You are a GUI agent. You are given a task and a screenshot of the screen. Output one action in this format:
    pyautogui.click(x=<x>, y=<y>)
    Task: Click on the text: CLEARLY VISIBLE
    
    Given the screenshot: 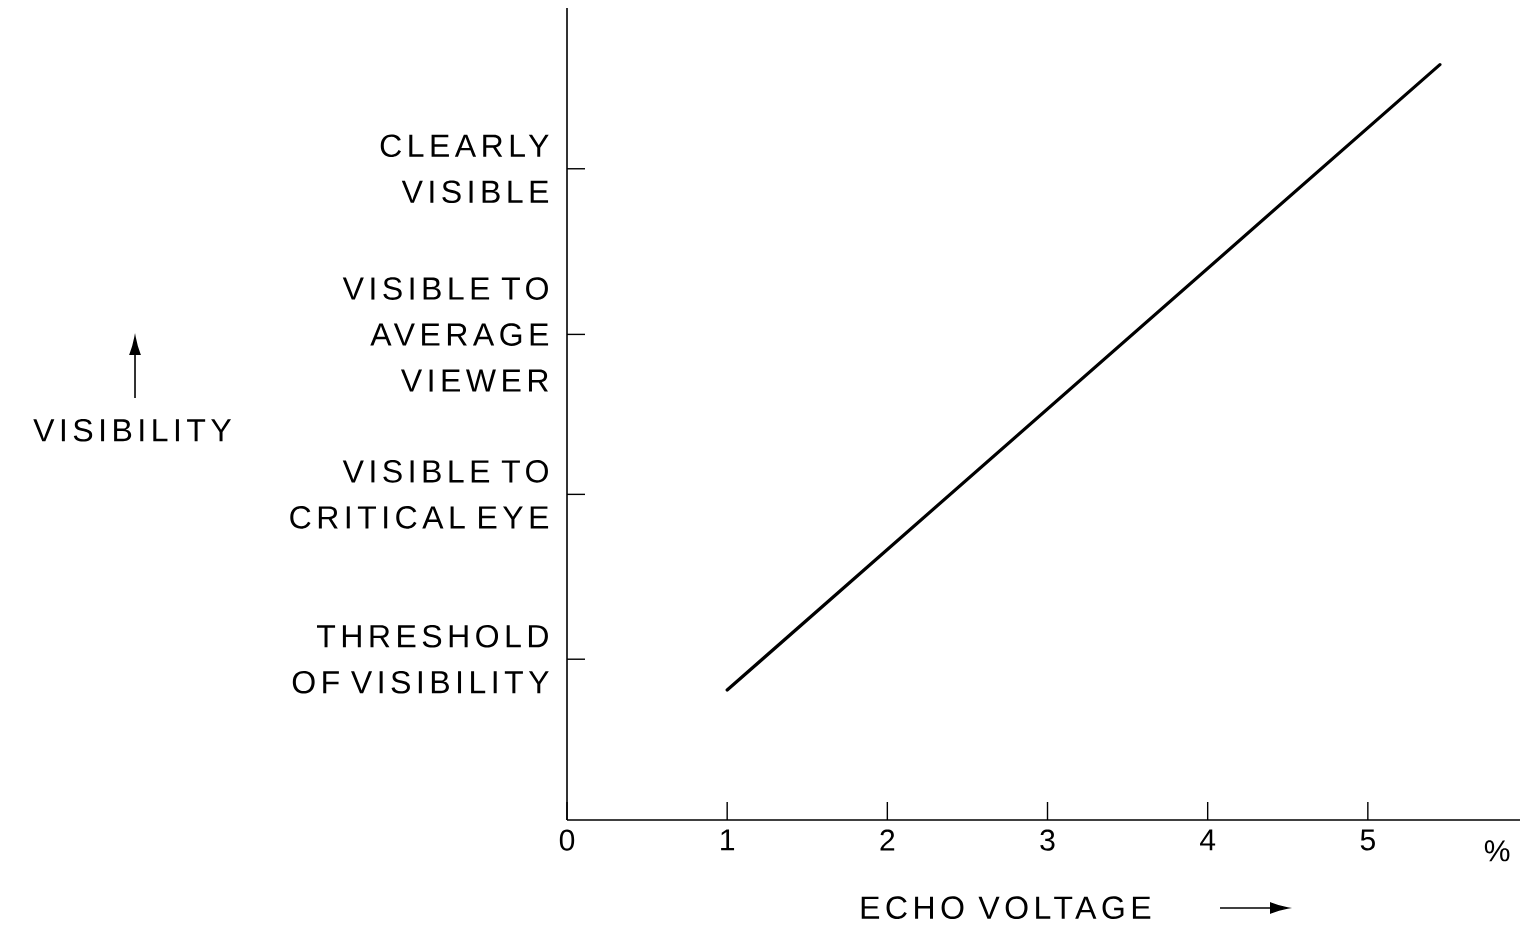 What is the action you would take?
    pyautogui.click(x=464, y=169)
    